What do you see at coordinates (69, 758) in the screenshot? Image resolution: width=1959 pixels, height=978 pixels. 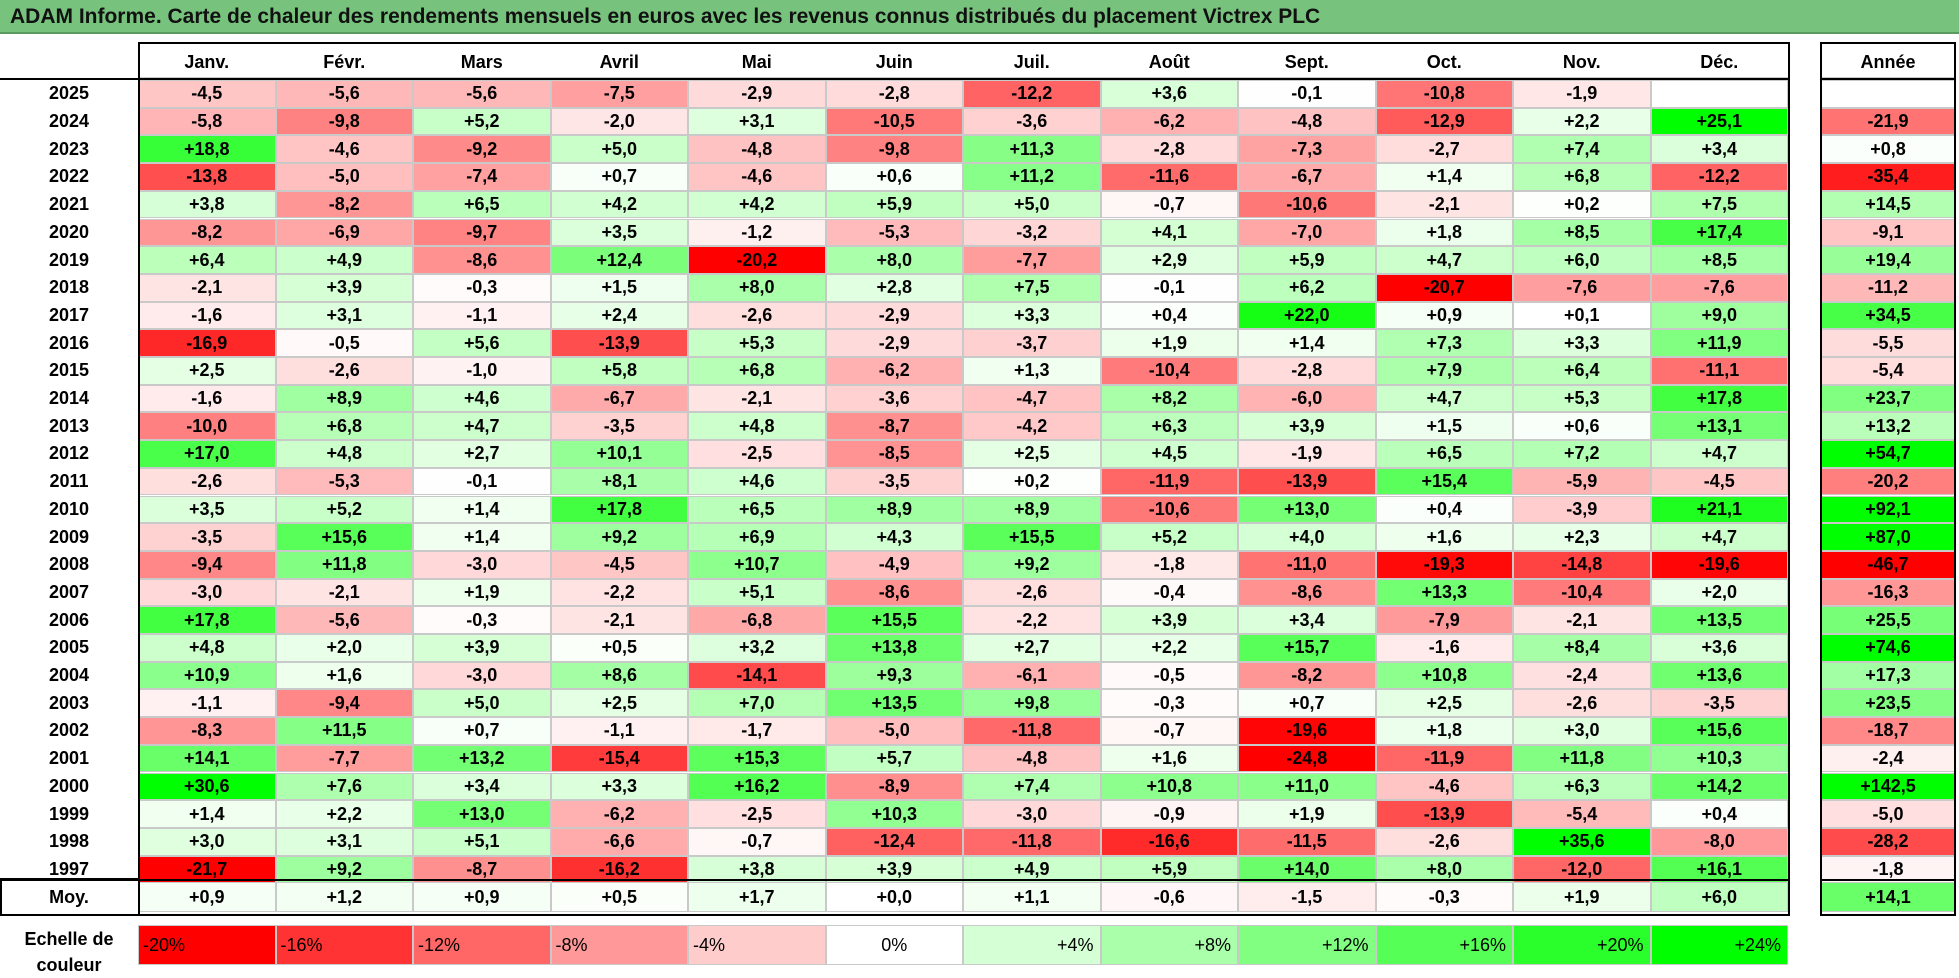 I see `year-label: 2001` at bounding box center [69, 758].